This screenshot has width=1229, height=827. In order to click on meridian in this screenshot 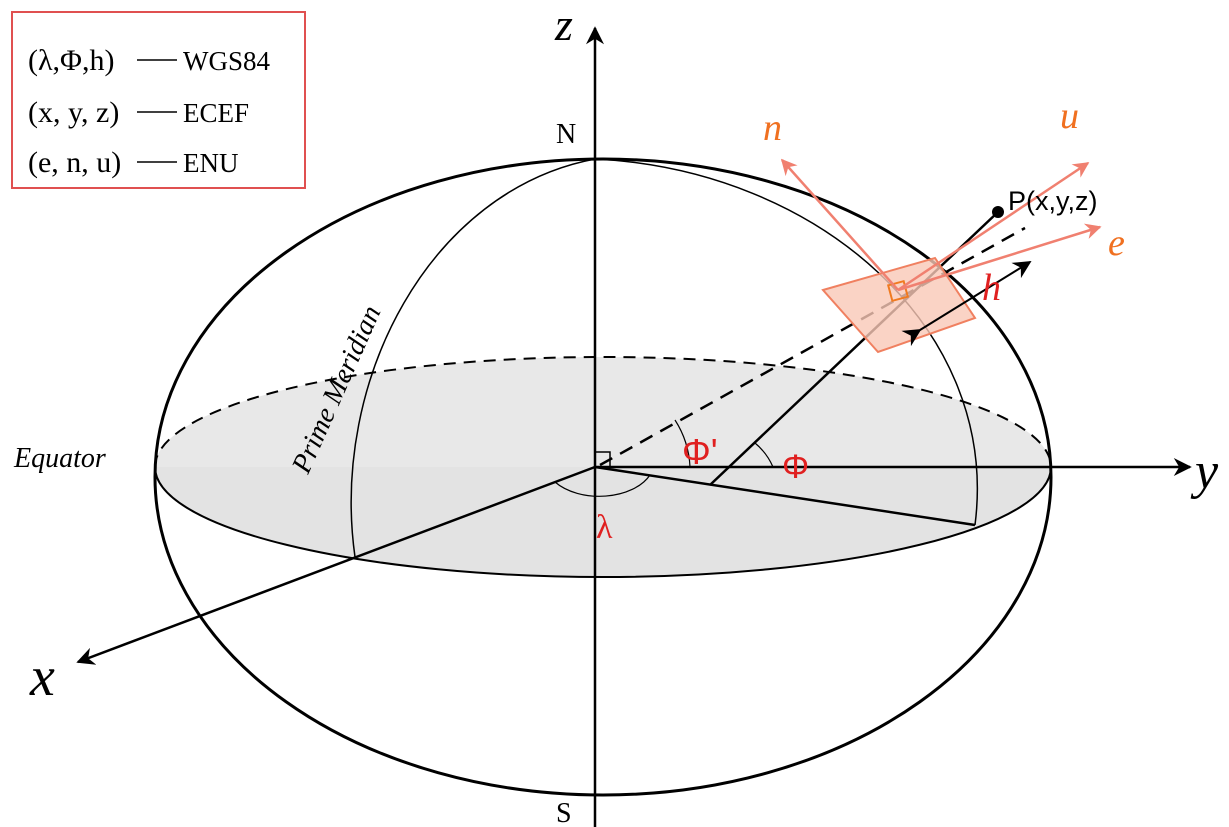, I will do `click(786, 342)`.